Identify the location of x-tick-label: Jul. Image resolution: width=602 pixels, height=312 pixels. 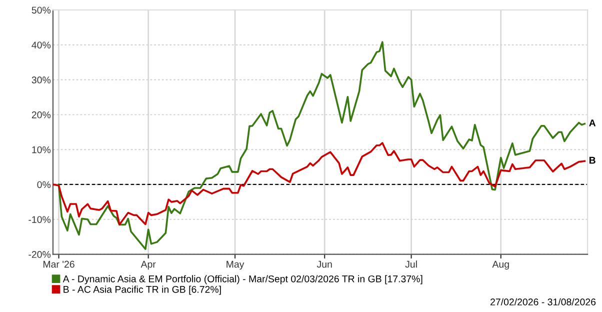
(411, 264).